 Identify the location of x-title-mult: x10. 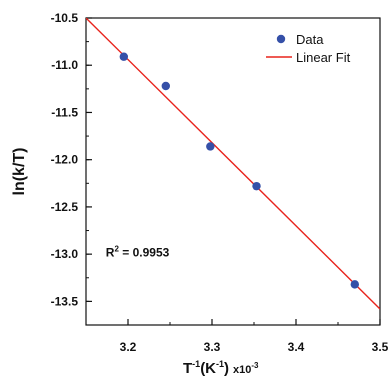
(242, 370).